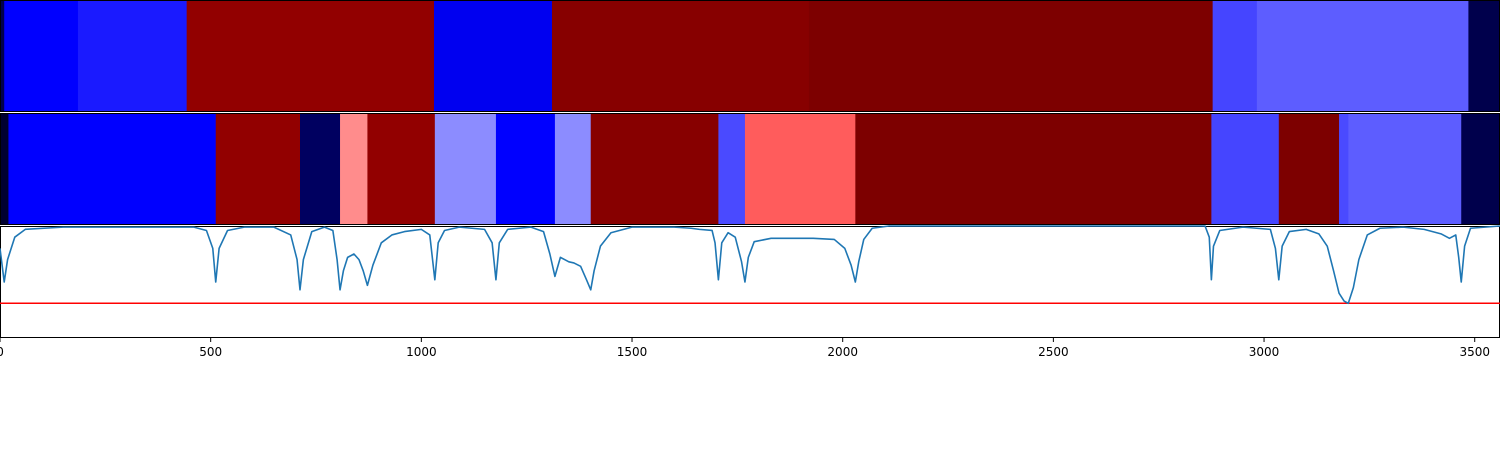 The width and height of the screenshot is (1500, 450). I want to click on x-tick-label: 3000, so click(1264, 352).